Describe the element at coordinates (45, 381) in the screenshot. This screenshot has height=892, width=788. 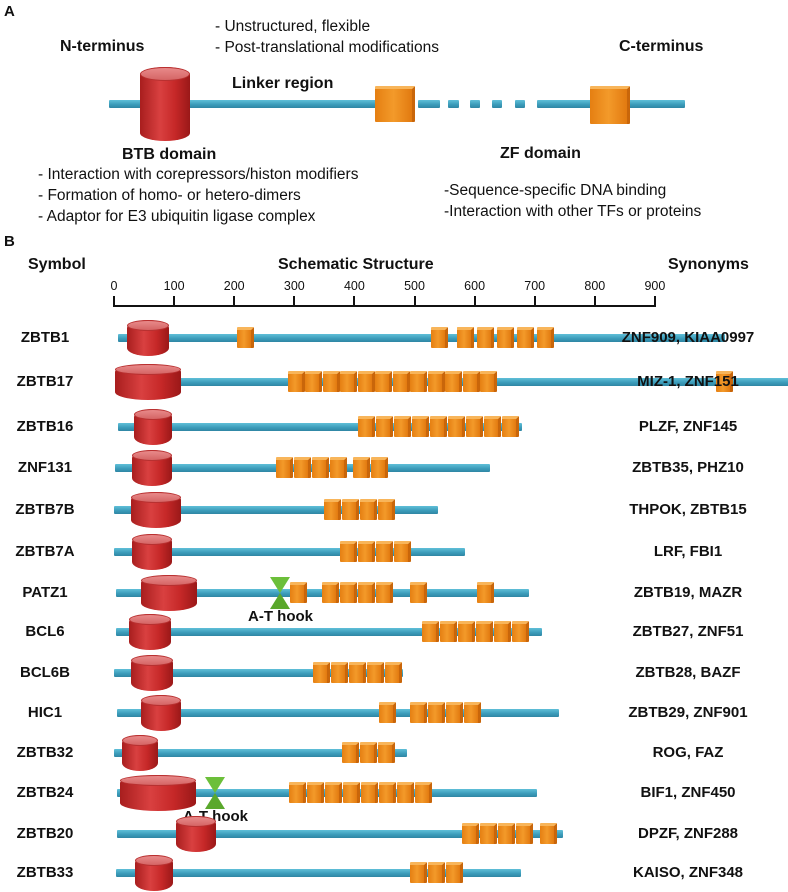
I see `gene-symbol: ZBTB17` at that location.